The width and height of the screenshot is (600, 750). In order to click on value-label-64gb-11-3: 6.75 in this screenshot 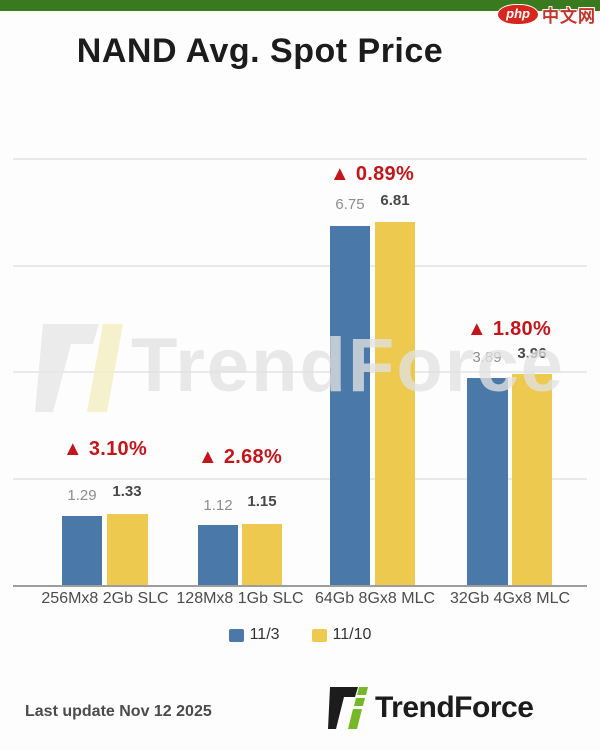, I will do `click(350, 204)`.